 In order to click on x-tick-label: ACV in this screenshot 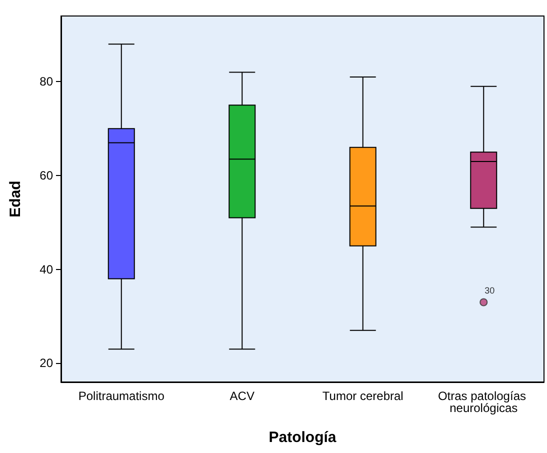, I will do `click(242, 396)`.